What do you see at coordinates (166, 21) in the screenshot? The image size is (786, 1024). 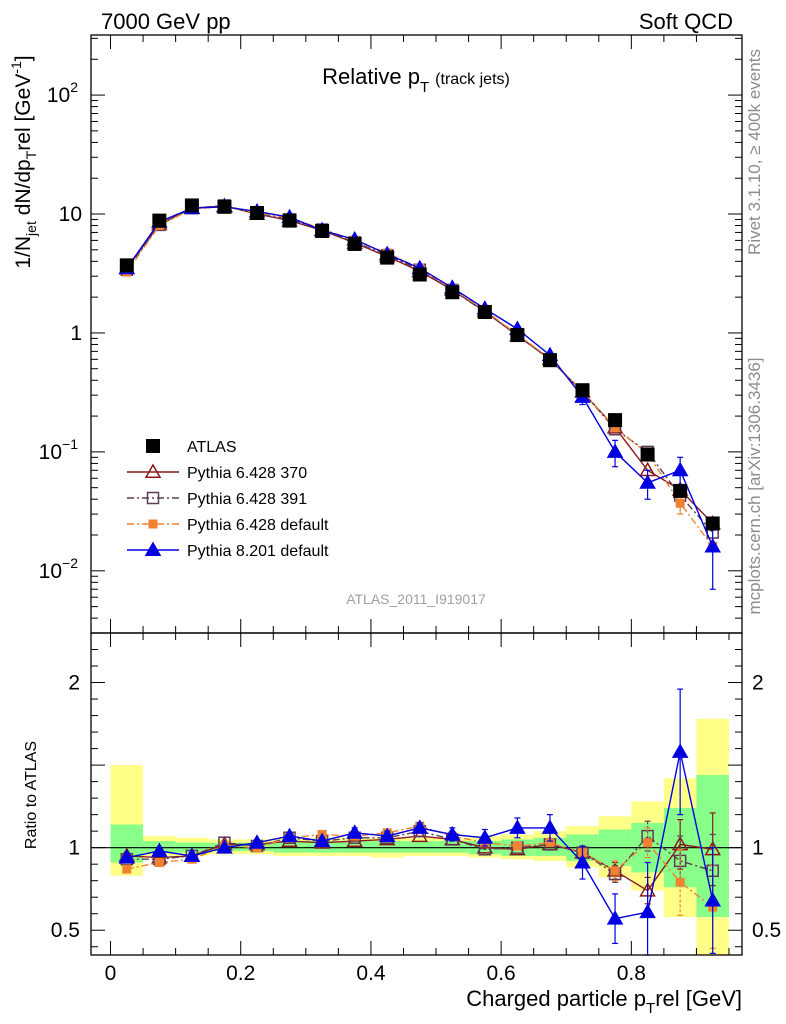 I see `header-energy-label: 7000 GeV pp` at bounding box center [166, 21].